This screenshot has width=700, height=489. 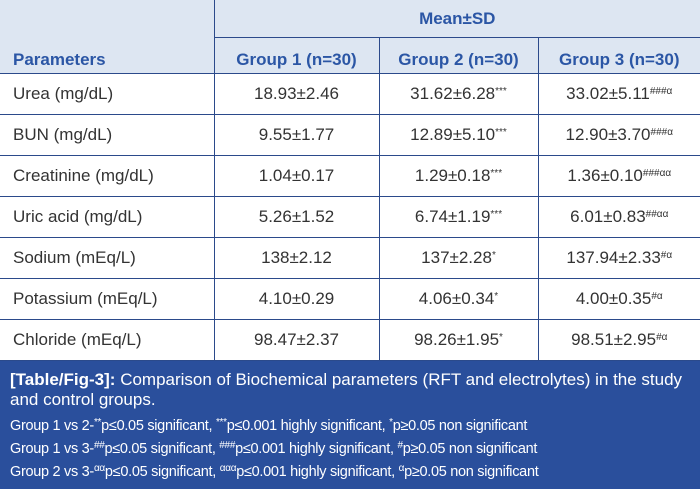 I want to click on cell-value: 9.55±1.77, so click(x=296, y=134).